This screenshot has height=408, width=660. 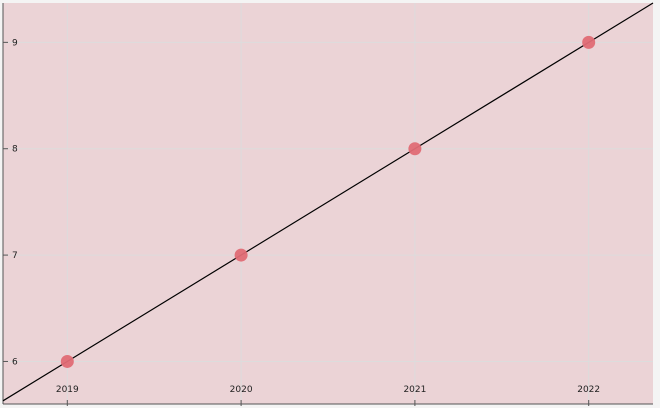 What do you see at coordinates (15, 43) in the screenshot?
I see `y-tick-label-9: 9` at bounding box center [15, 43].